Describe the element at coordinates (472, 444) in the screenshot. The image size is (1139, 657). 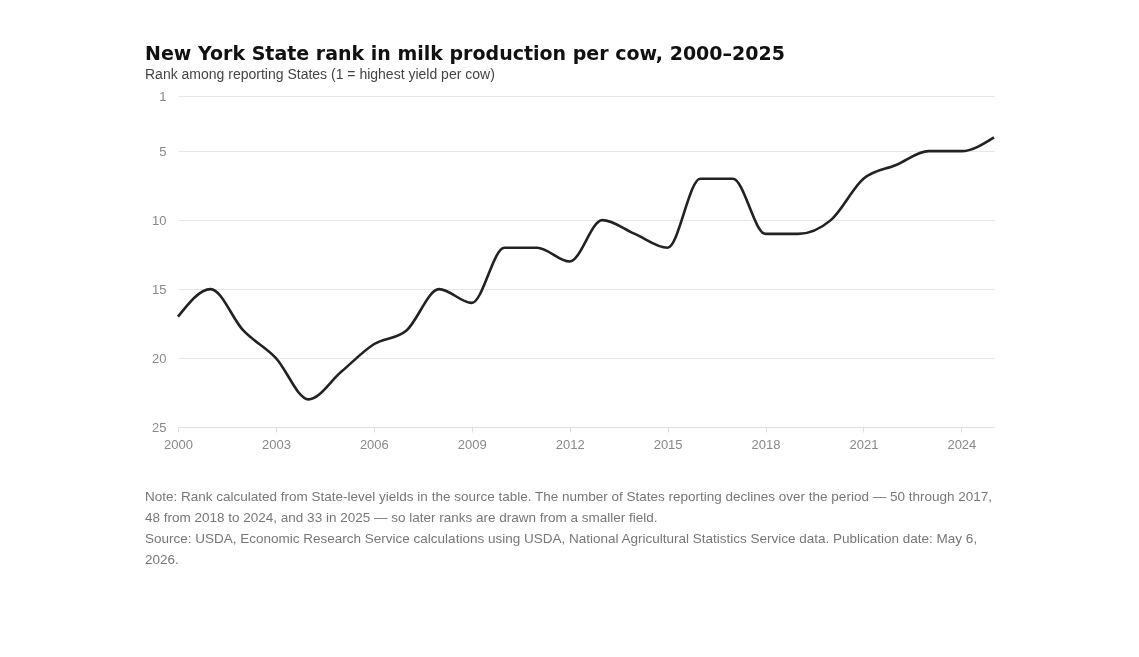
I see `x-tick-label: 2009` at that location.